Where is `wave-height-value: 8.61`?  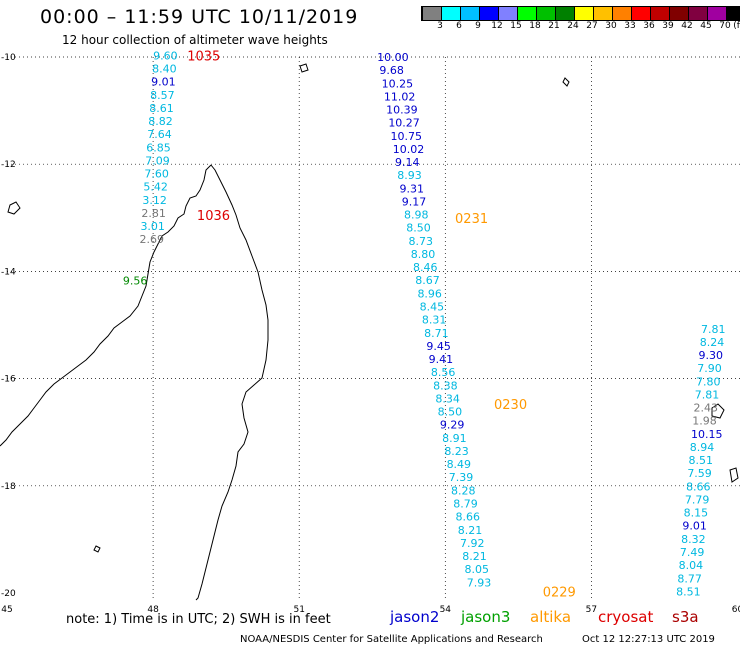
wave-height-value: 8.61 is located at coordinates (161, 108).